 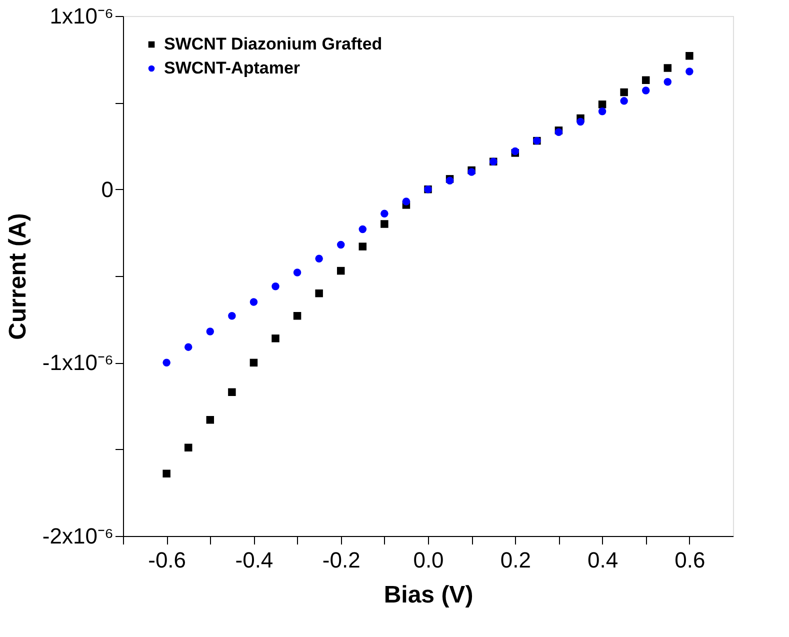 I want to click on legend-label: SWCNT-Aptamer, so click(x=232, y=68).